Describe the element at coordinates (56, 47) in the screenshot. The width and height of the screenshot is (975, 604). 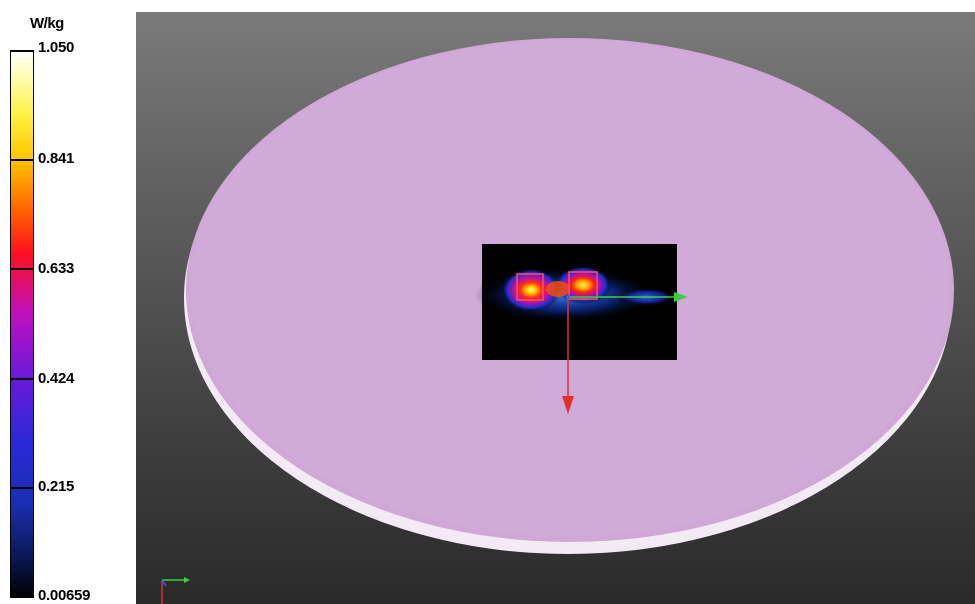
I see `colorbar-tick-label-1: 1.050` at that location.